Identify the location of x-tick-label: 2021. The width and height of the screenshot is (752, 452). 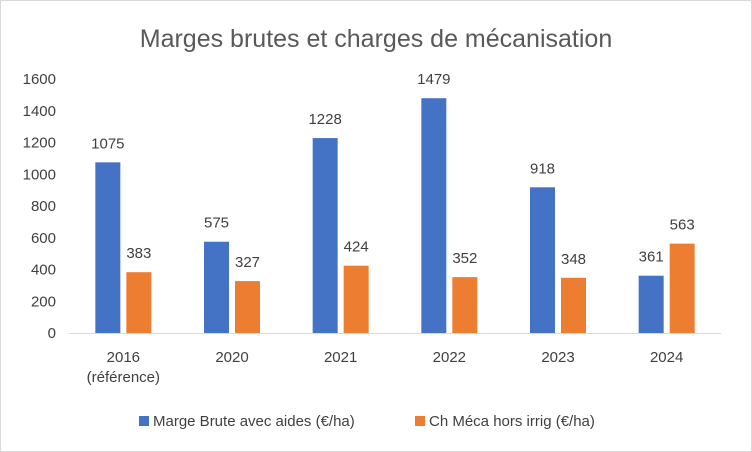
(340, 357).